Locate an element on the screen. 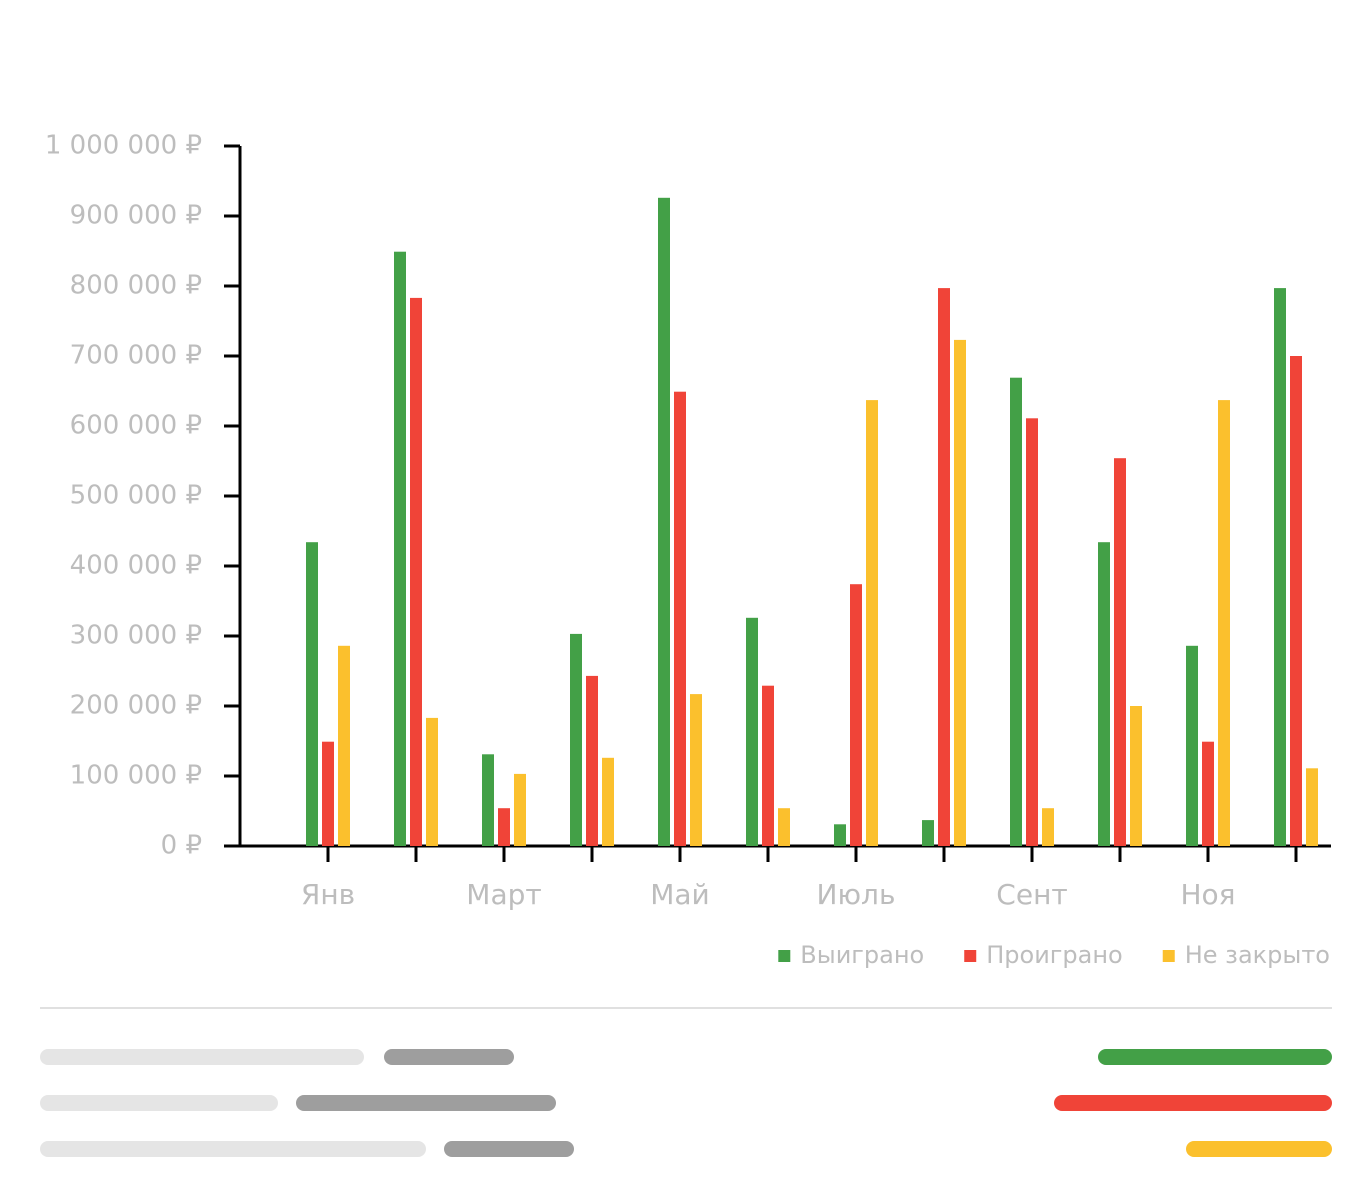  x-tick-label: Март is located at coordinates (503, 894).